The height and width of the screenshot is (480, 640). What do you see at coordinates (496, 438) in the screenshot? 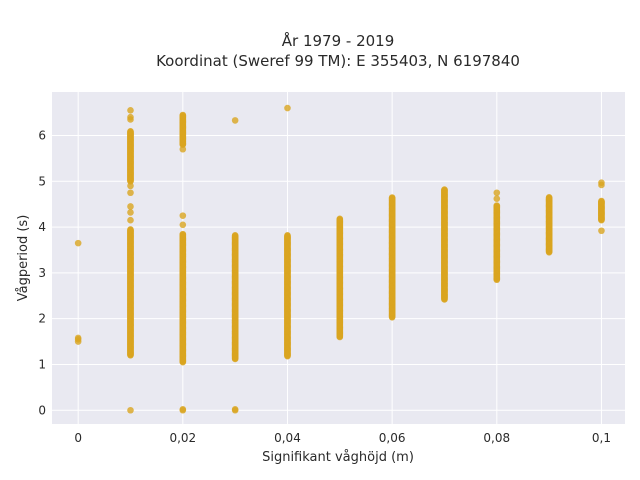
I see `x-tick-label: 0,08` at bounding box center [496, 438].